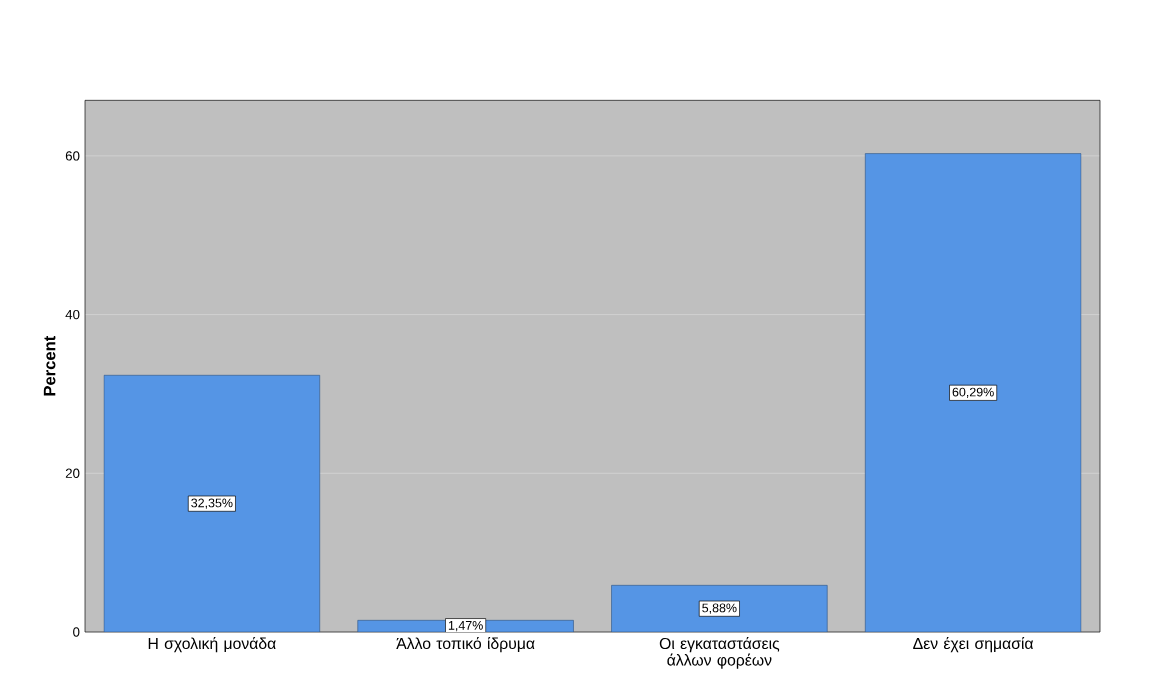 This screenshot has width=1173, height=697. I want to click on x-tick-label: Άλλο τοπικό ίδρυμα, so click(465, 645).